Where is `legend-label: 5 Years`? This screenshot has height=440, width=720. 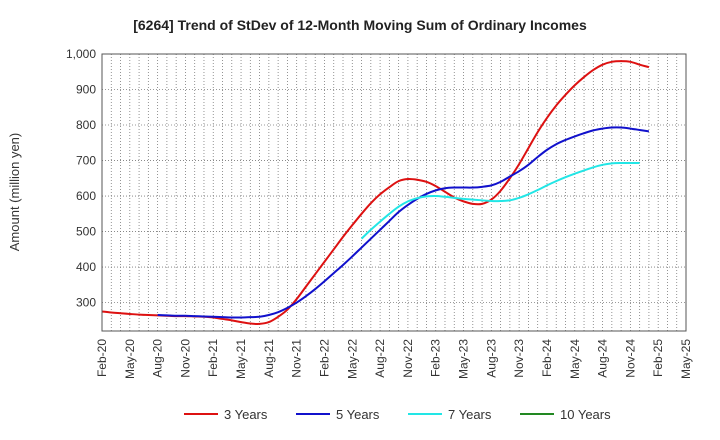
legend-label: 5 Years is located at coordinates (358, 414).